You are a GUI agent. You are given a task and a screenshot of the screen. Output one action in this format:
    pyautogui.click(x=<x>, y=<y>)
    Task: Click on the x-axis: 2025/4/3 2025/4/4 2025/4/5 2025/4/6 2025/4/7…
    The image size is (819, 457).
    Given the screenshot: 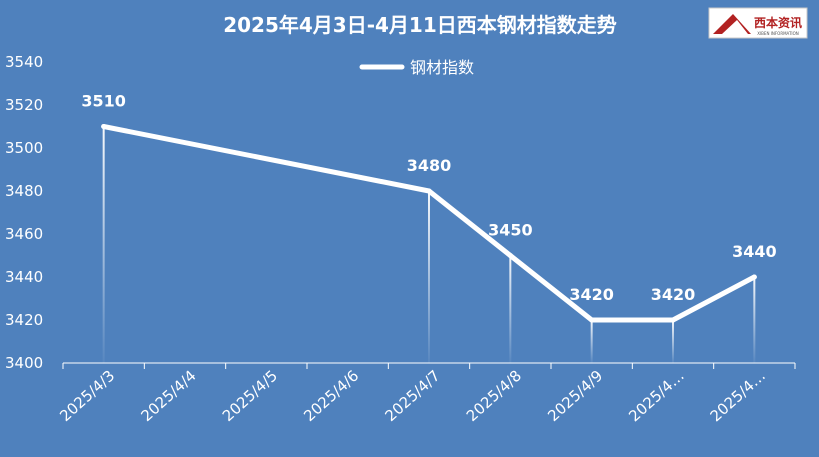 What is the action you would take?
    pyautogui.click(x=426, y=394)
    